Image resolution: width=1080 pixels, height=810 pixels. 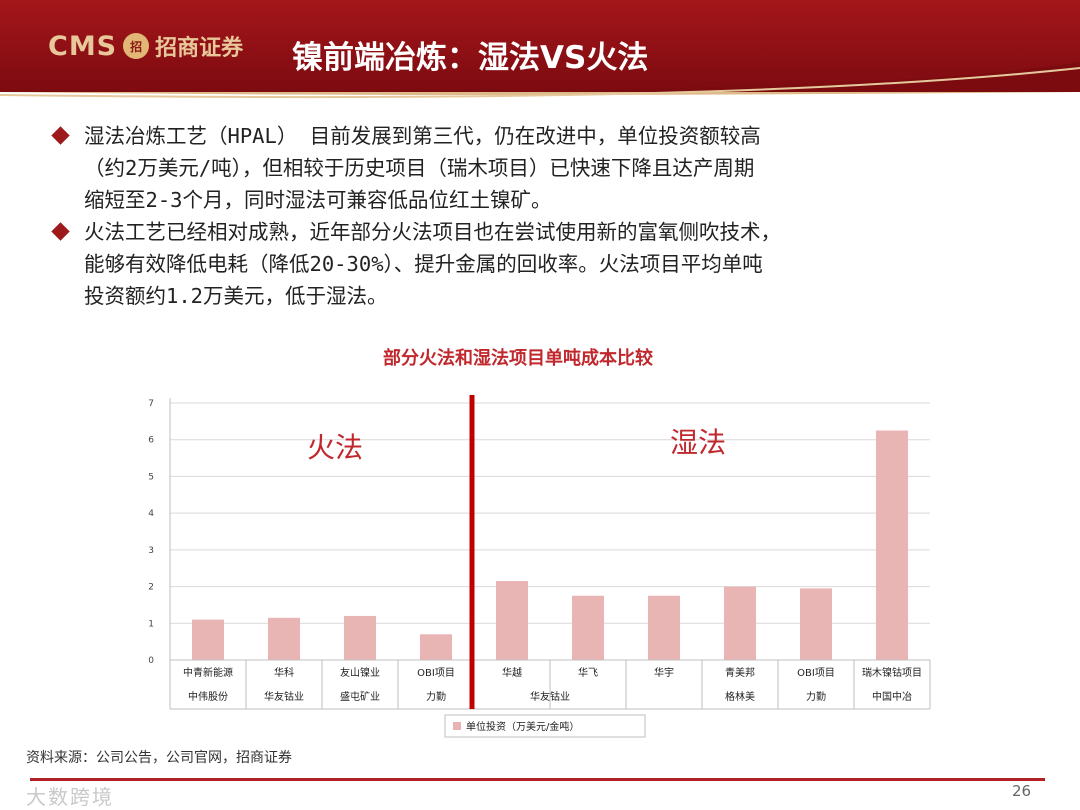 I want to click on bullet-line: 火法工艺已经相对成熟，近年部分火法项目也在尝试使用新的富氧侧吹技术，, so click(x=432, y=232).